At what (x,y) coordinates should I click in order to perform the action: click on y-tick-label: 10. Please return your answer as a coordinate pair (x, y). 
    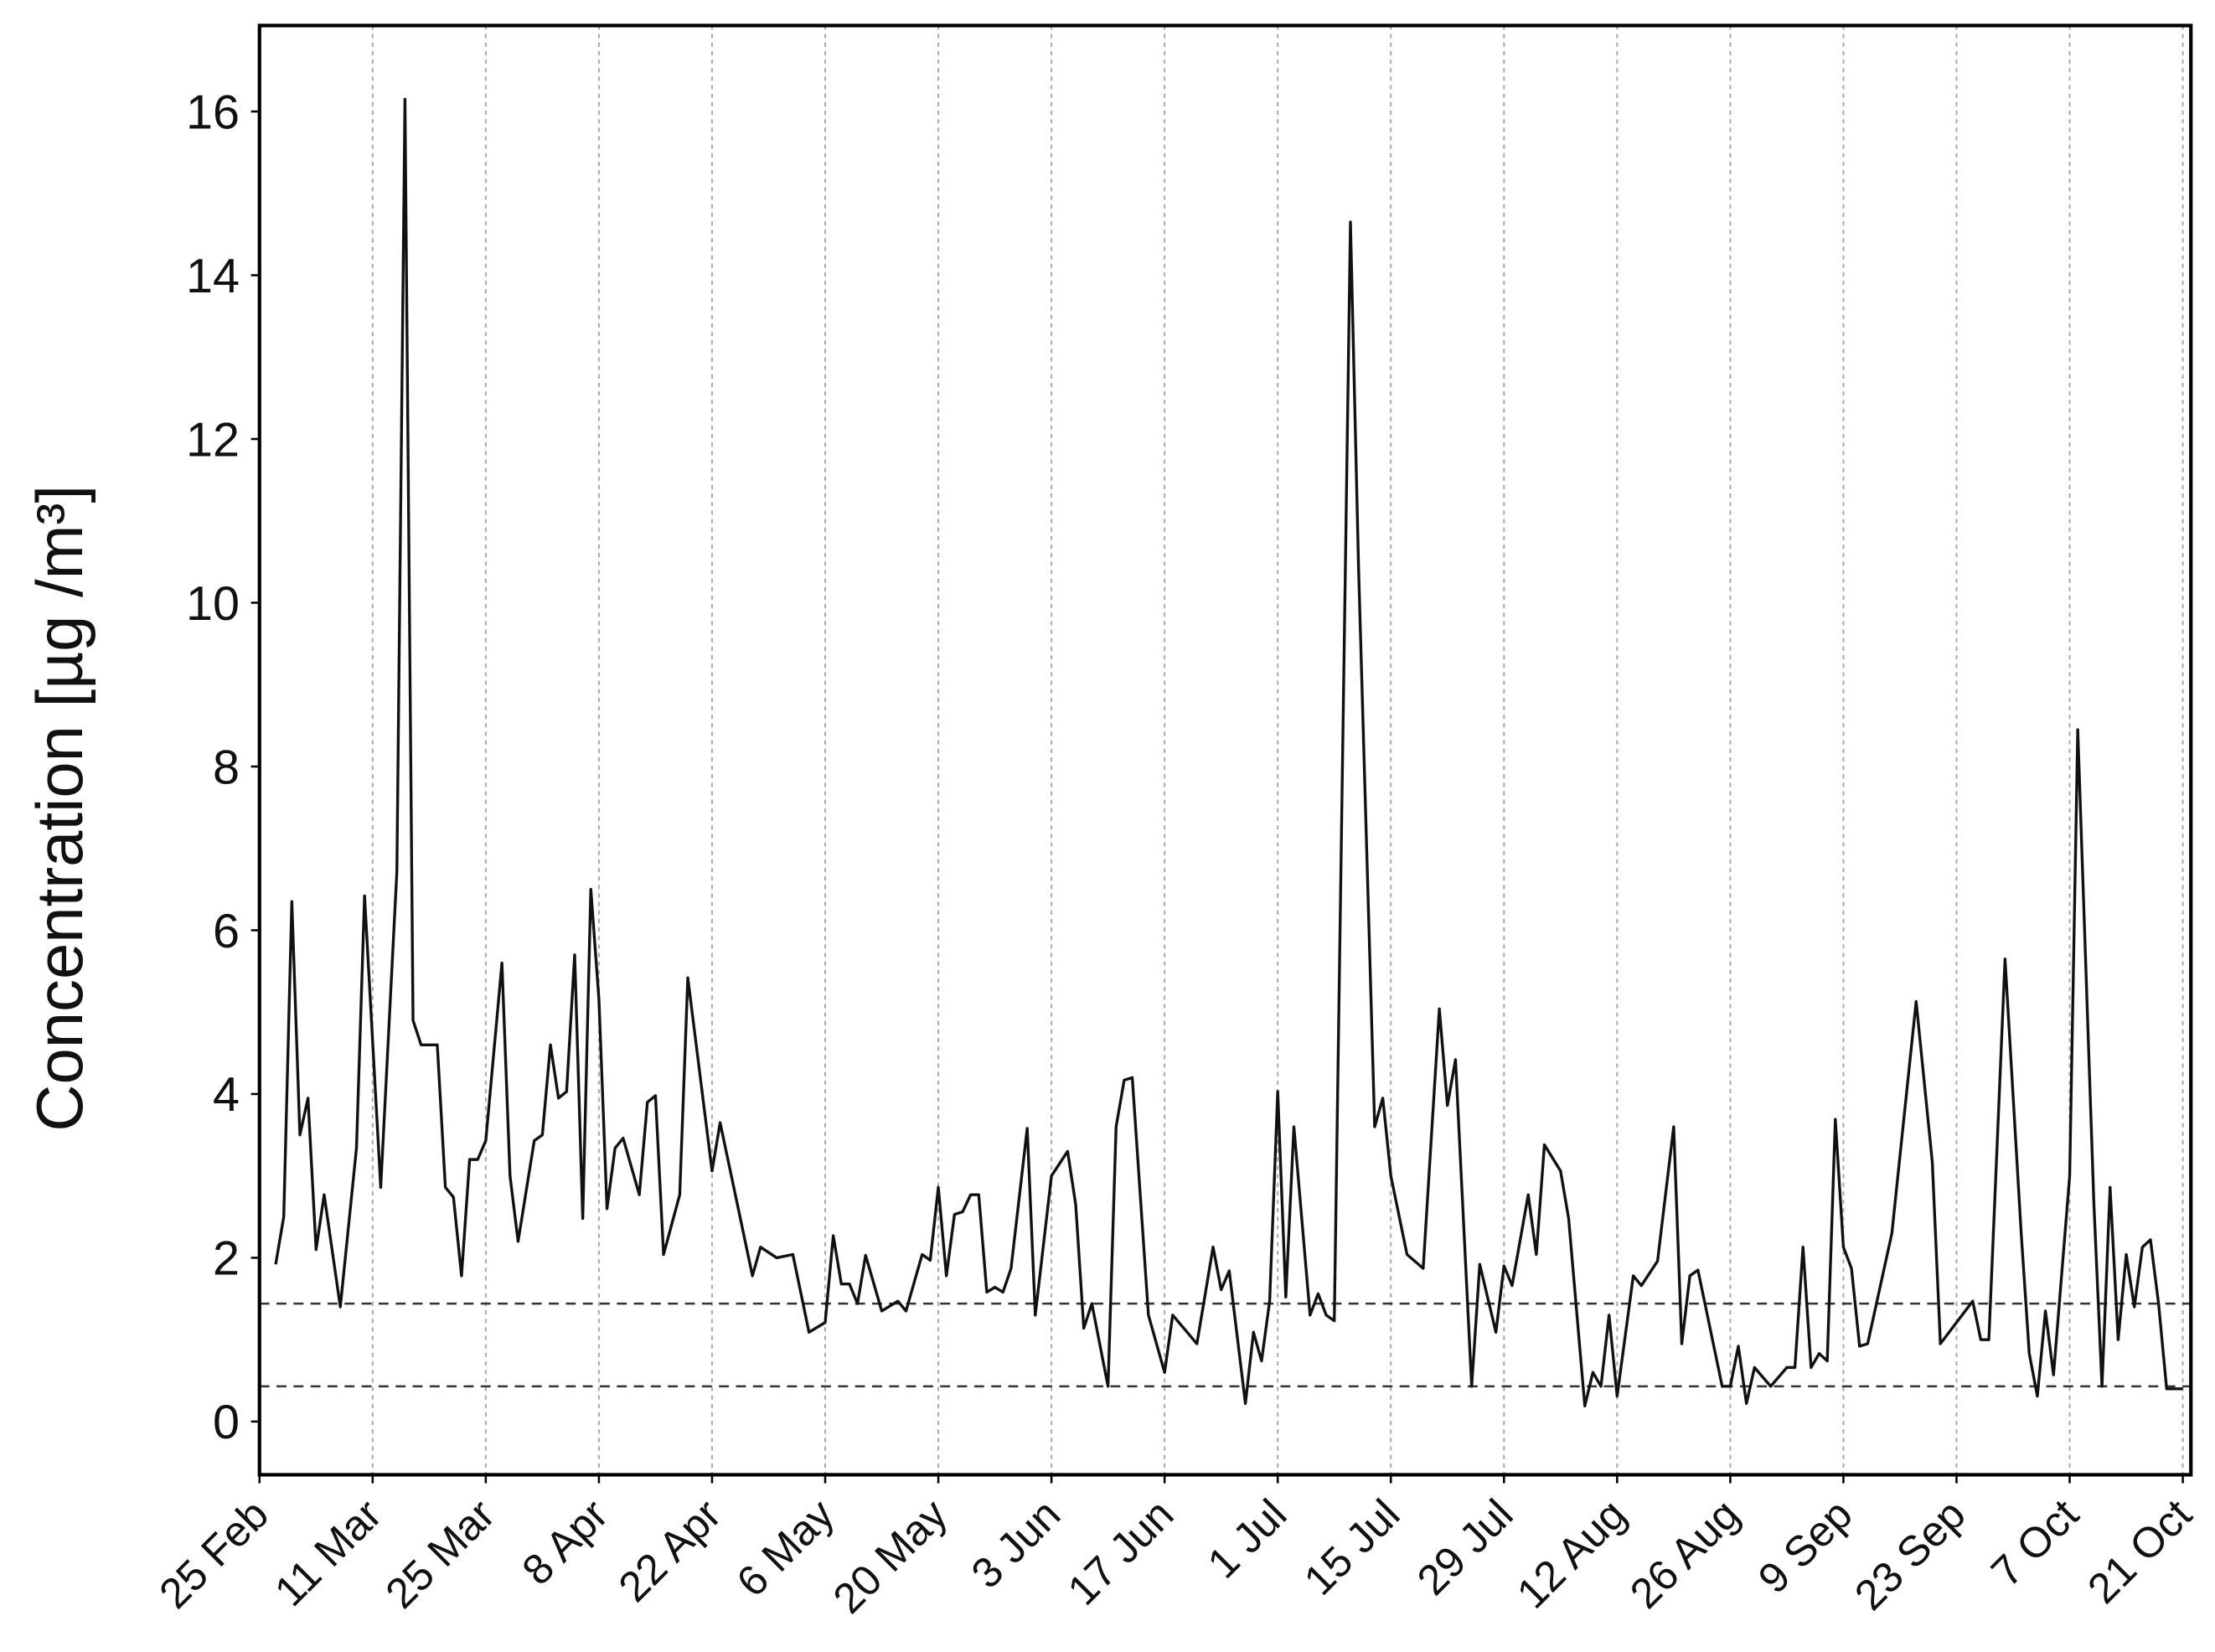
    Looking at the image, I should click on (213, 604).